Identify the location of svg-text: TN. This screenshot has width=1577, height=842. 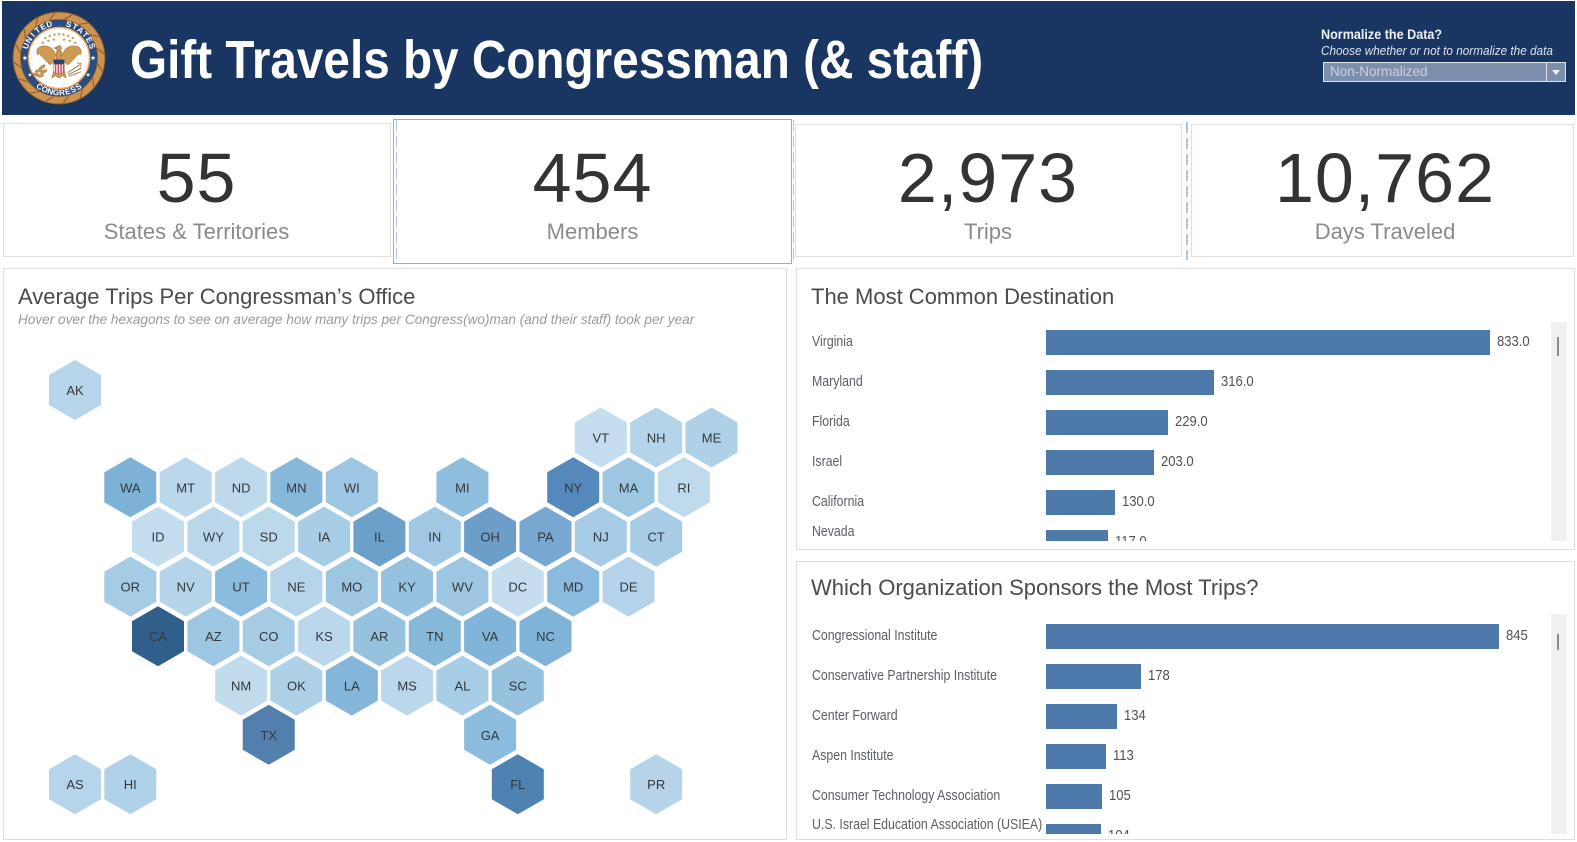
(434, 636).